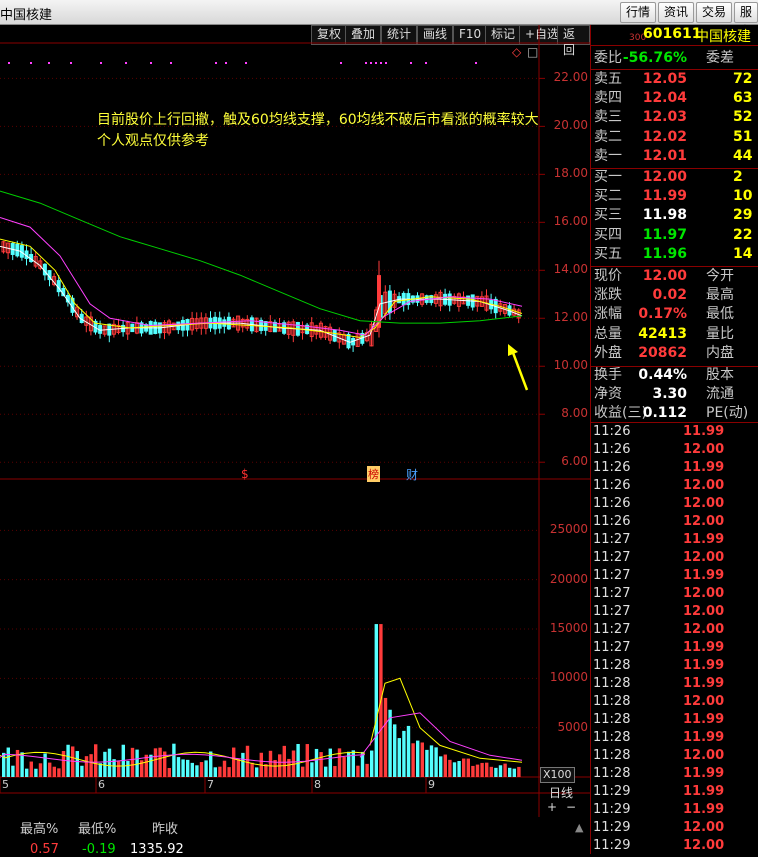 The width and height of the screenshot is (758, 857). I want to click on weibi-label: 委比, so click(608, 58).